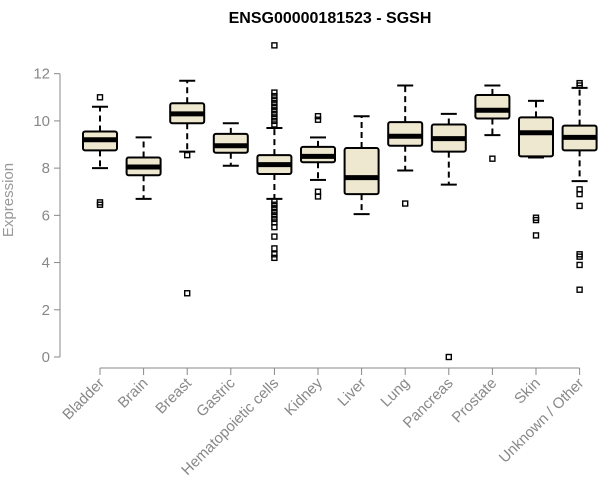 This screenshot has width=600, height=500. What do you see at coordinates (41, 121) in the screenshot?
I see `y-tick-label: 10` at bounding box center [41, 121].